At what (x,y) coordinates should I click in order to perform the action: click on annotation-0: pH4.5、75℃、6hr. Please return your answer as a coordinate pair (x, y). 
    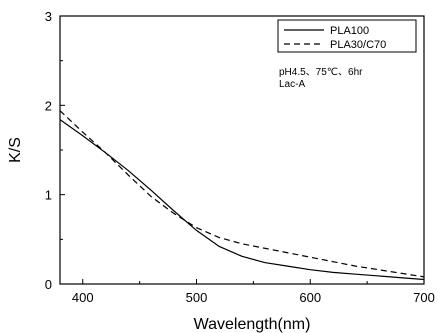
    Looking at the image, I should click on (321, 72).